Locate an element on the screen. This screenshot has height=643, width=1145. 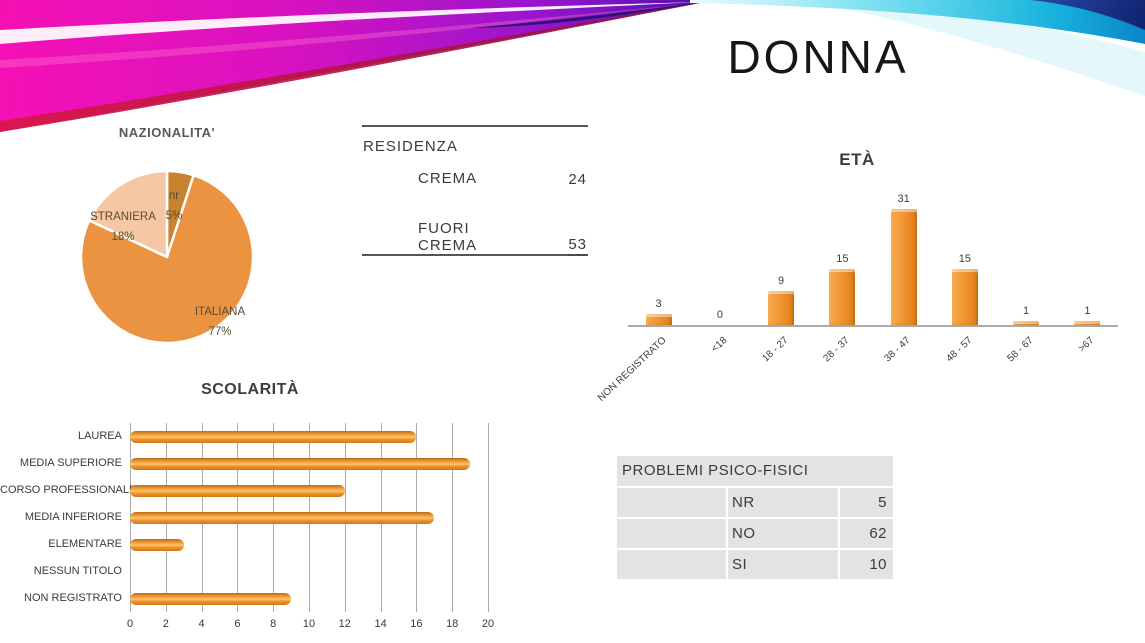
eta-bar->67 is located at coordinates (1087, 323).